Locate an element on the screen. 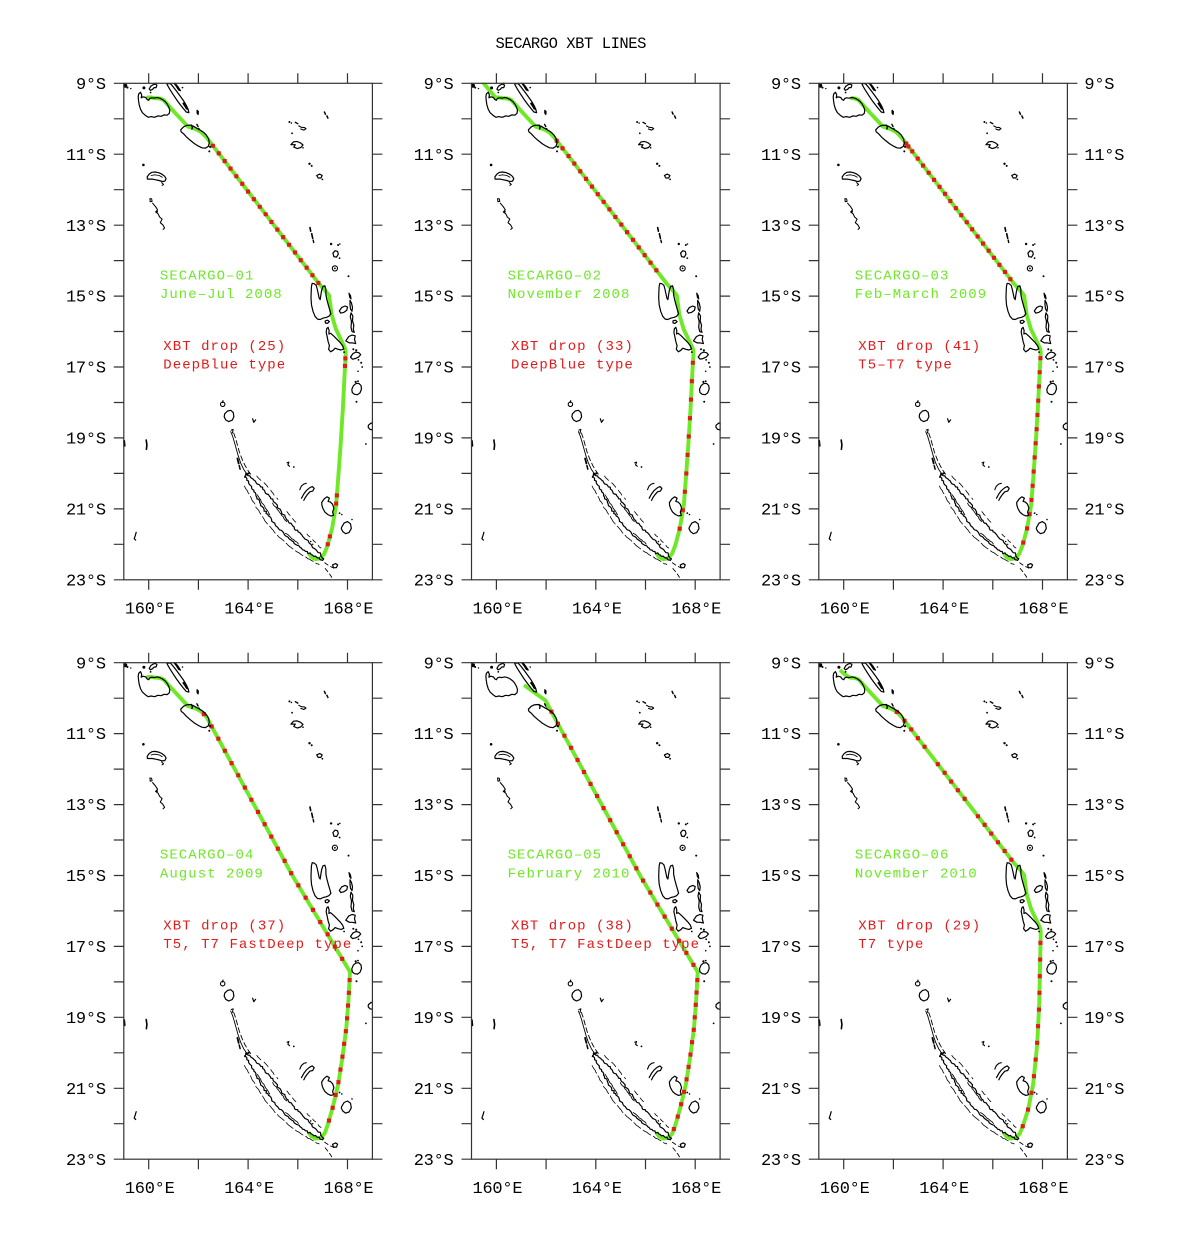 This screenshot has height=1242, width=1192. svg-text: XBT drop (37) is located at coordinates (224, 927).